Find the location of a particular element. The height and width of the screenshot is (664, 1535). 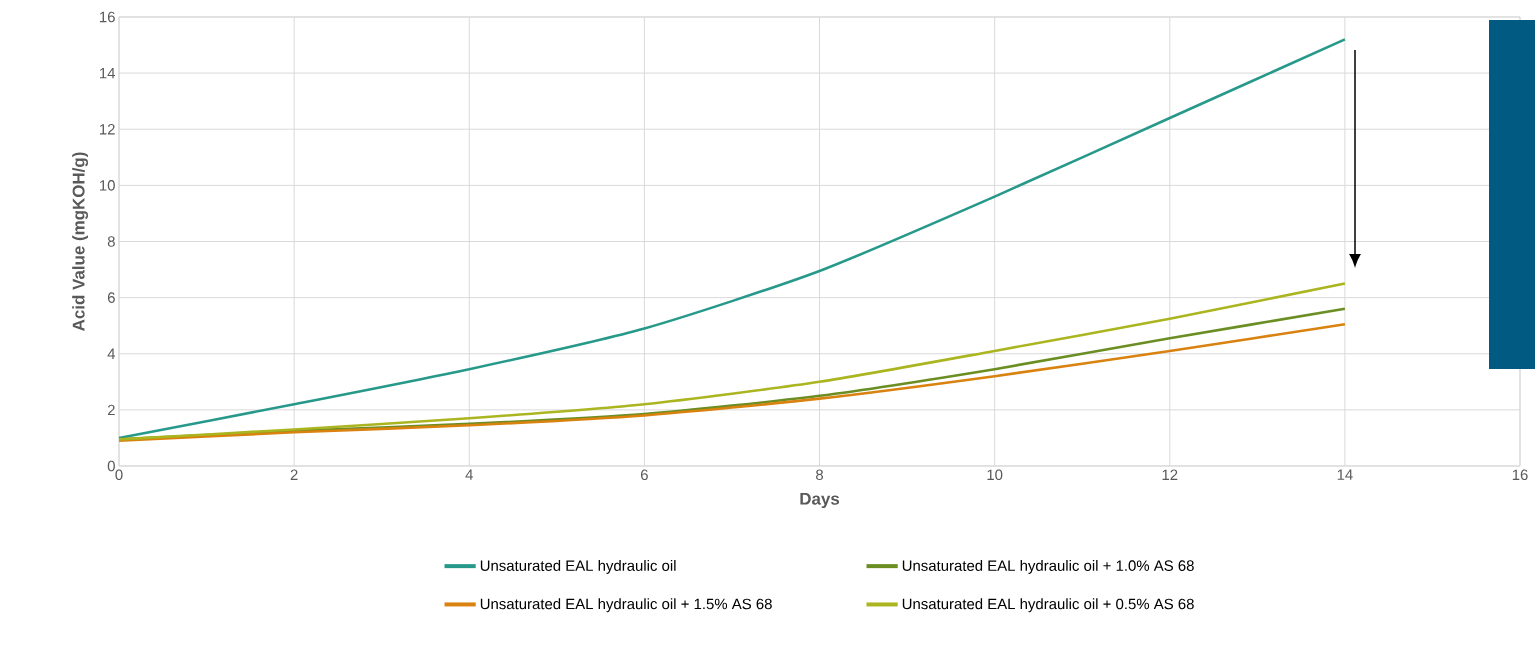

x-tick-label: 10 is located at coordinates (995, 475).